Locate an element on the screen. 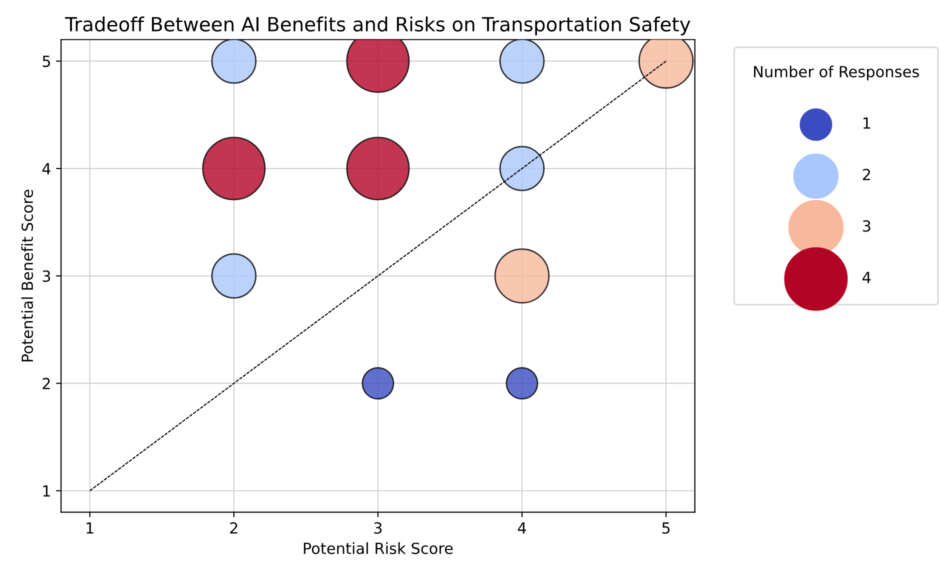 The image size is (939, 566). x-tick-label: 2 is located at coordinates (234, 528).